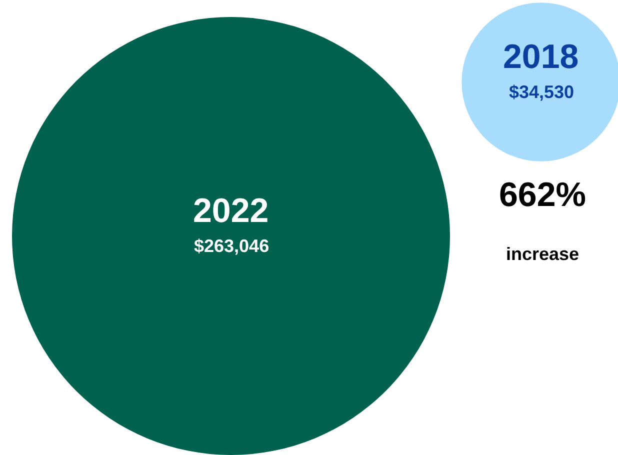 This screenshot has height=455, width=618. Describe the element at coordinates (541, 57) in the screenshot. I see `category-label: 2018` at that location.